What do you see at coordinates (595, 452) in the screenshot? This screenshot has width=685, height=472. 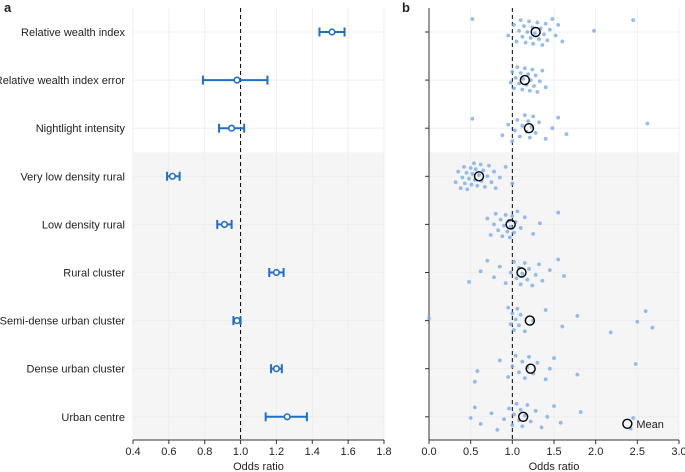 I see `panel-b-tick-label: 2.0` at bounding box center [595, 452].